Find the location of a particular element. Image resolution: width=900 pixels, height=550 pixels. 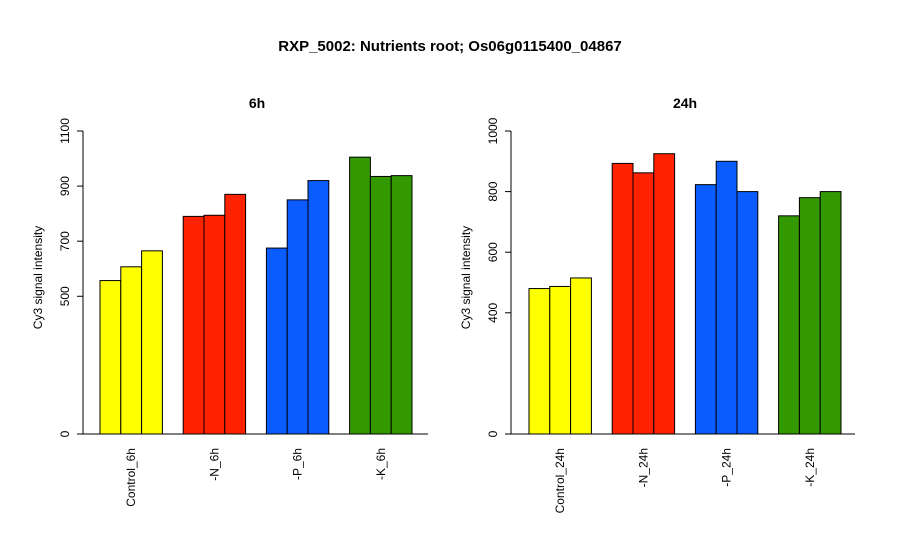

y-tick-label: 900 is located at coordinates (65, 186).